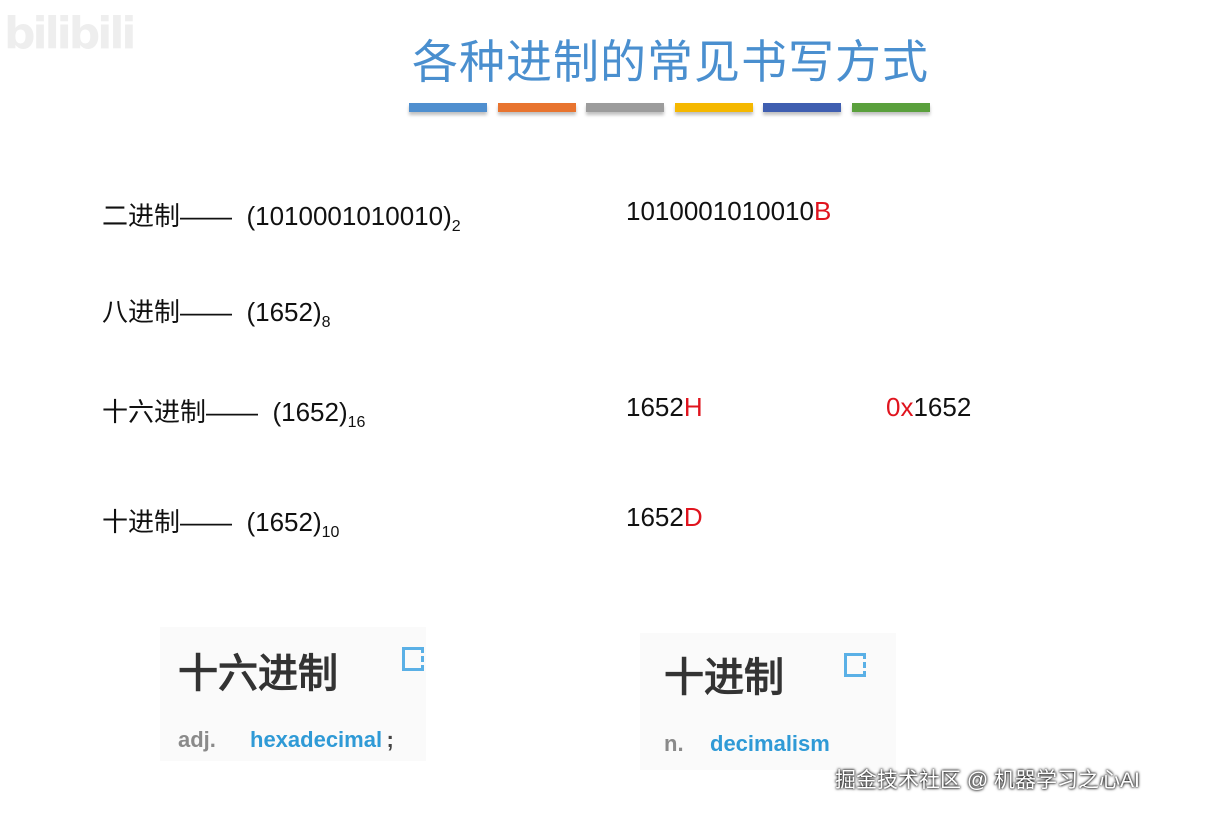 This screenshot has height=813, width=1216. I want to click on card-pos: n., so click(674, 743).